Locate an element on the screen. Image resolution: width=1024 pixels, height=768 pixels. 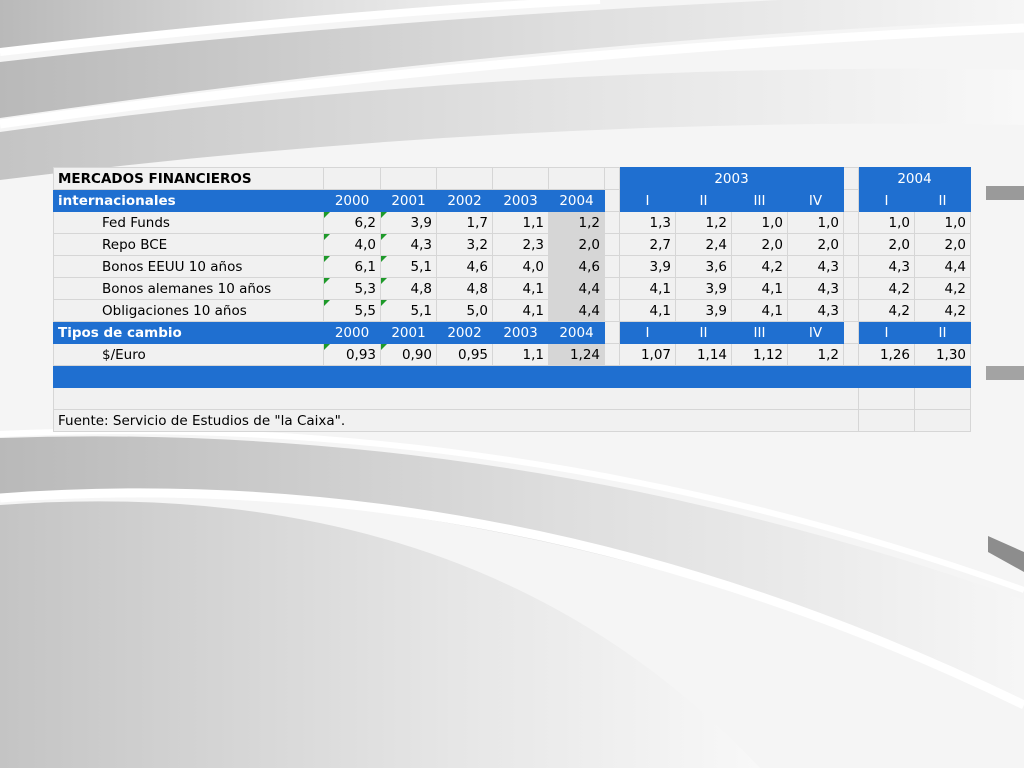
cell-annual: 3,2 is located at coordinates (464, 244).